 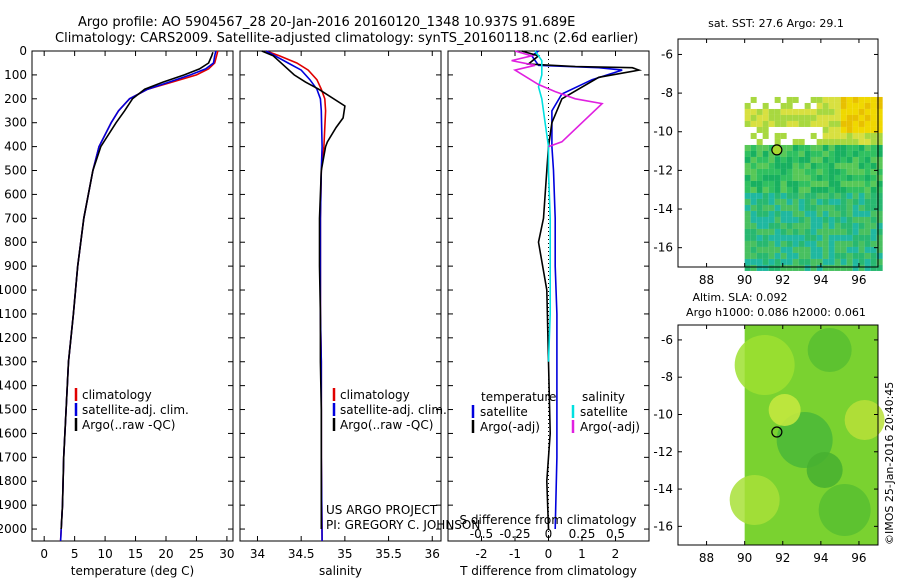 I want to click on legend-title: salinity, so click(x=603, y=397).